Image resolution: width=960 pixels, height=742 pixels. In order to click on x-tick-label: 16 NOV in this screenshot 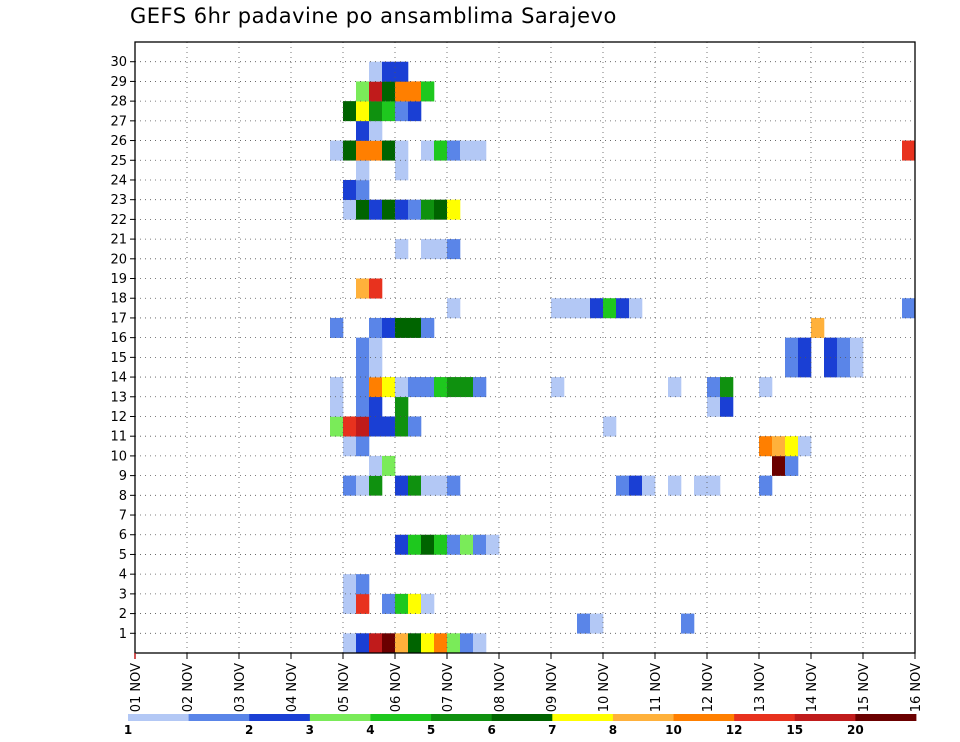, I will do `click(916, 687)`.